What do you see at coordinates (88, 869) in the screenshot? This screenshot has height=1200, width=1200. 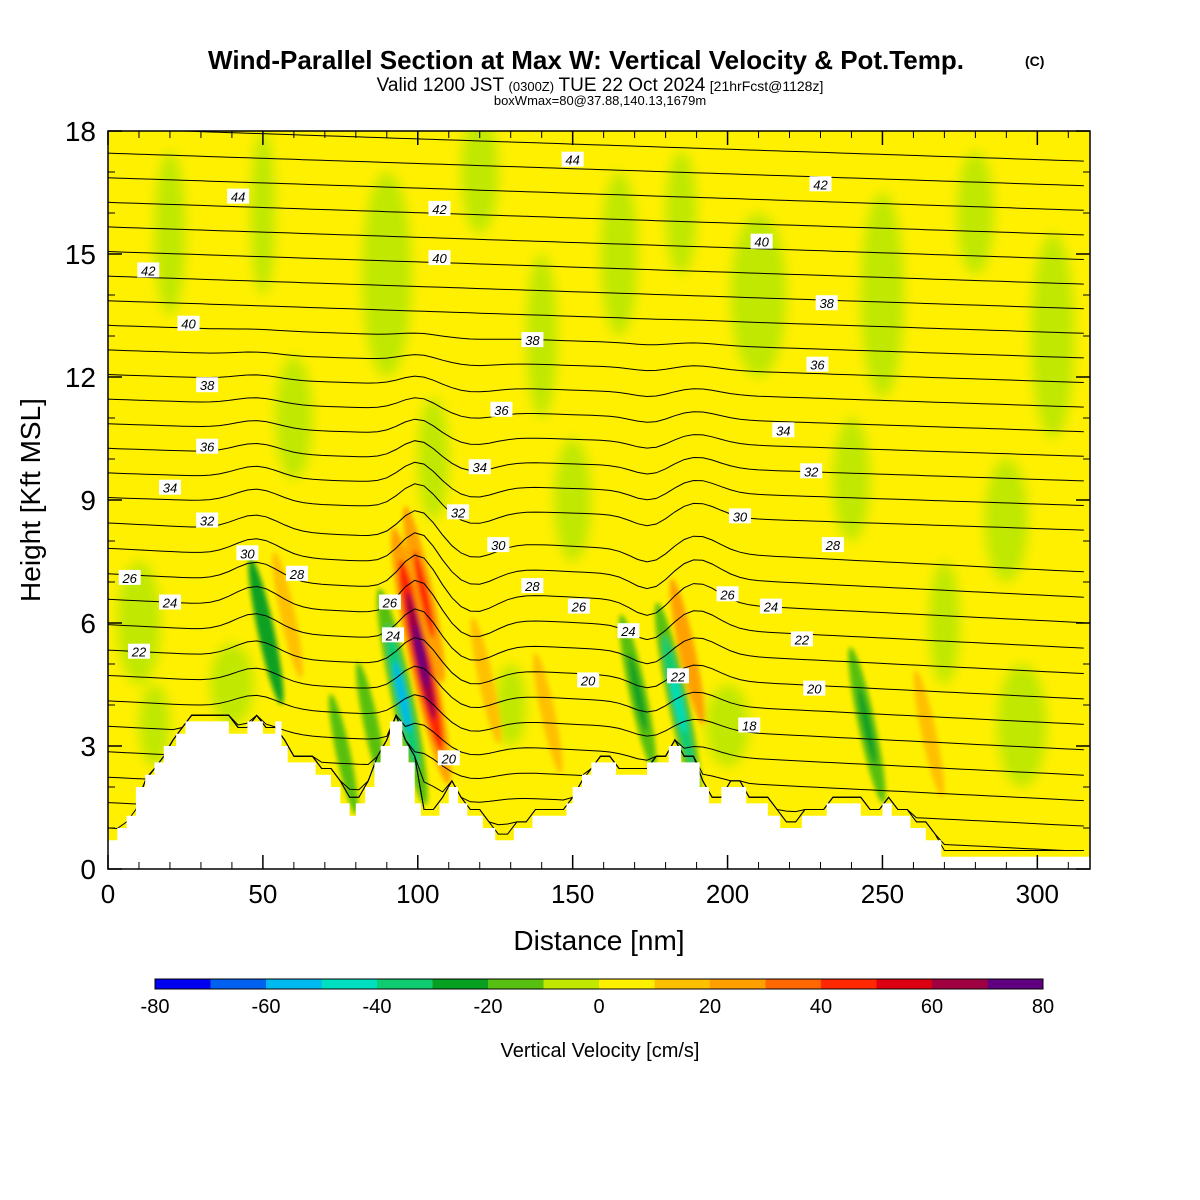 I see `y-tick-label: 0` at bounding box center [88, 869].